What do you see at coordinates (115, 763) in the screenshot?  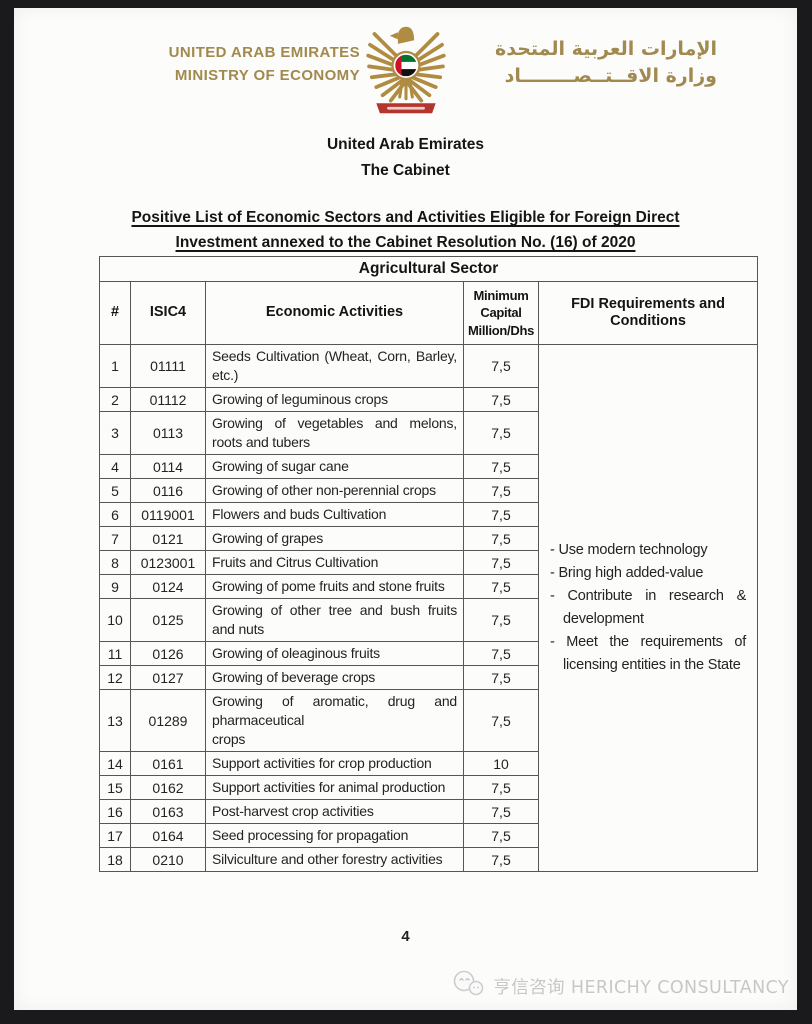 I see `row-number-cell: 14` at bounding box center [115, 763].